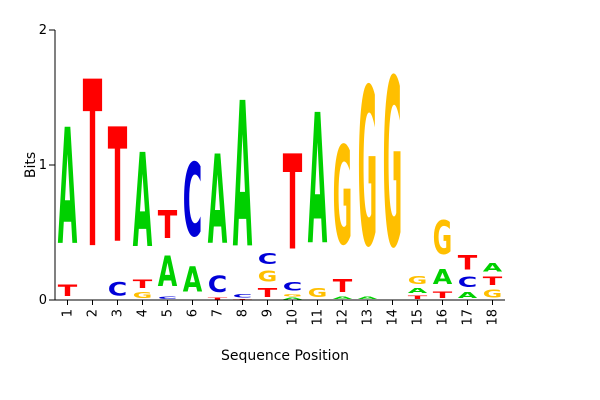  I want to click on x-tick-label: 1, so click(68, 313).